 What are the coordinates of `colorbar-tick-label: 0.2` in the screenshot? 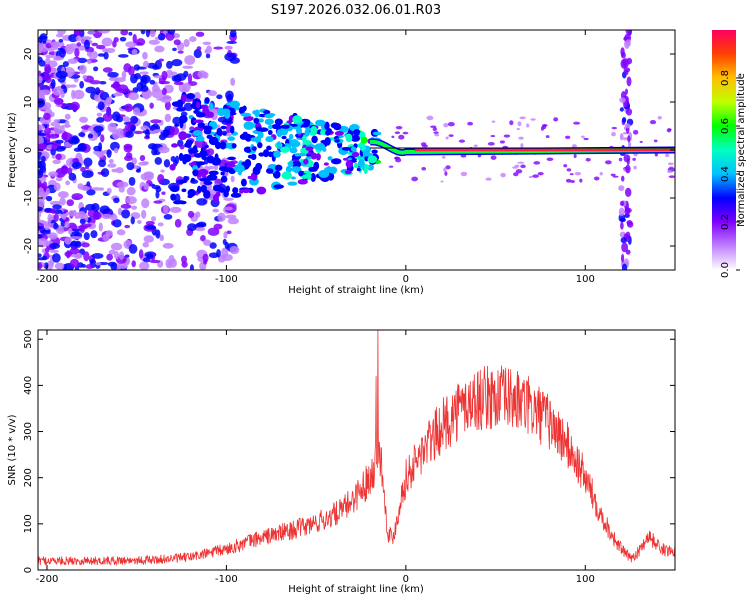 It's located at (725, 222).